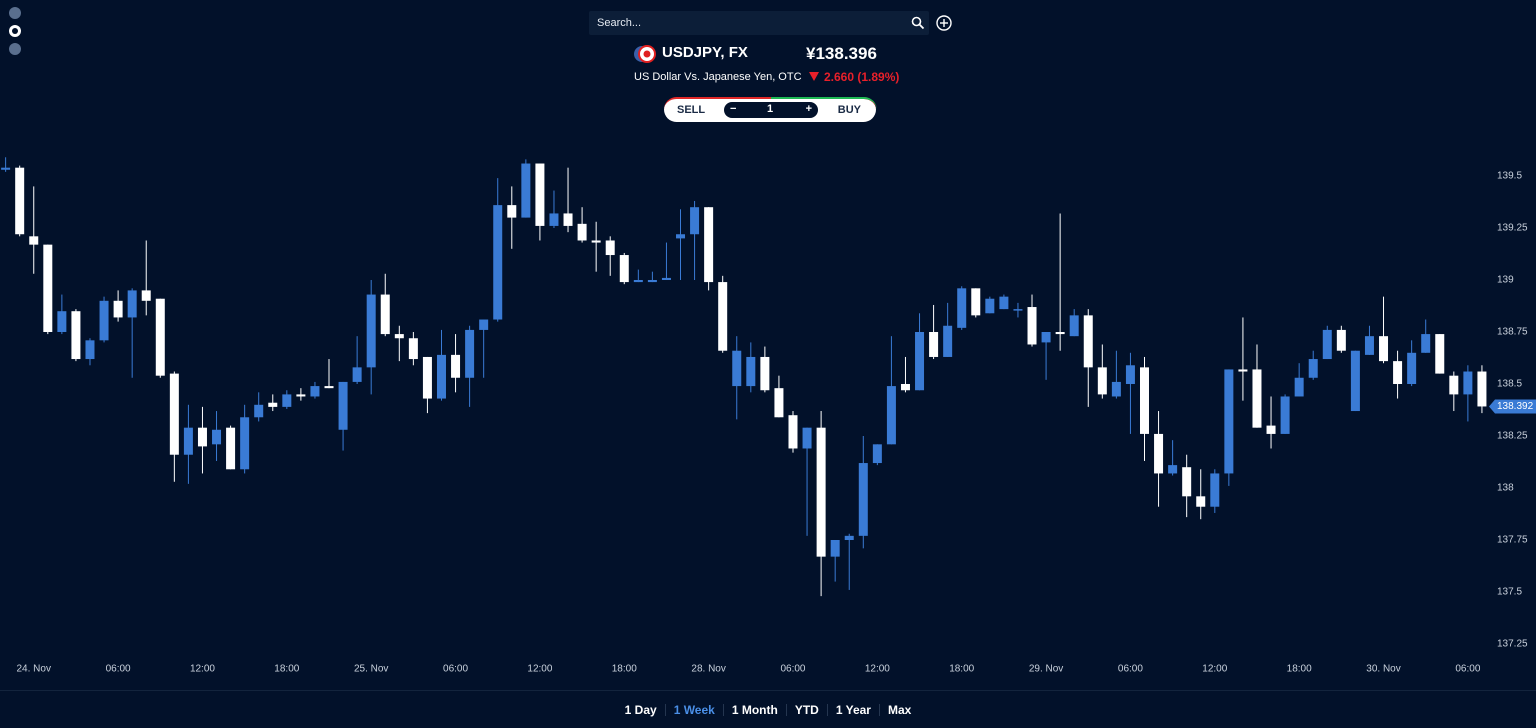 This screenshot has height=728, width=1536. Describe the element at coordinates (1512, 436) in the screenshot. I see `y-tick-label: 138.25` at that location.